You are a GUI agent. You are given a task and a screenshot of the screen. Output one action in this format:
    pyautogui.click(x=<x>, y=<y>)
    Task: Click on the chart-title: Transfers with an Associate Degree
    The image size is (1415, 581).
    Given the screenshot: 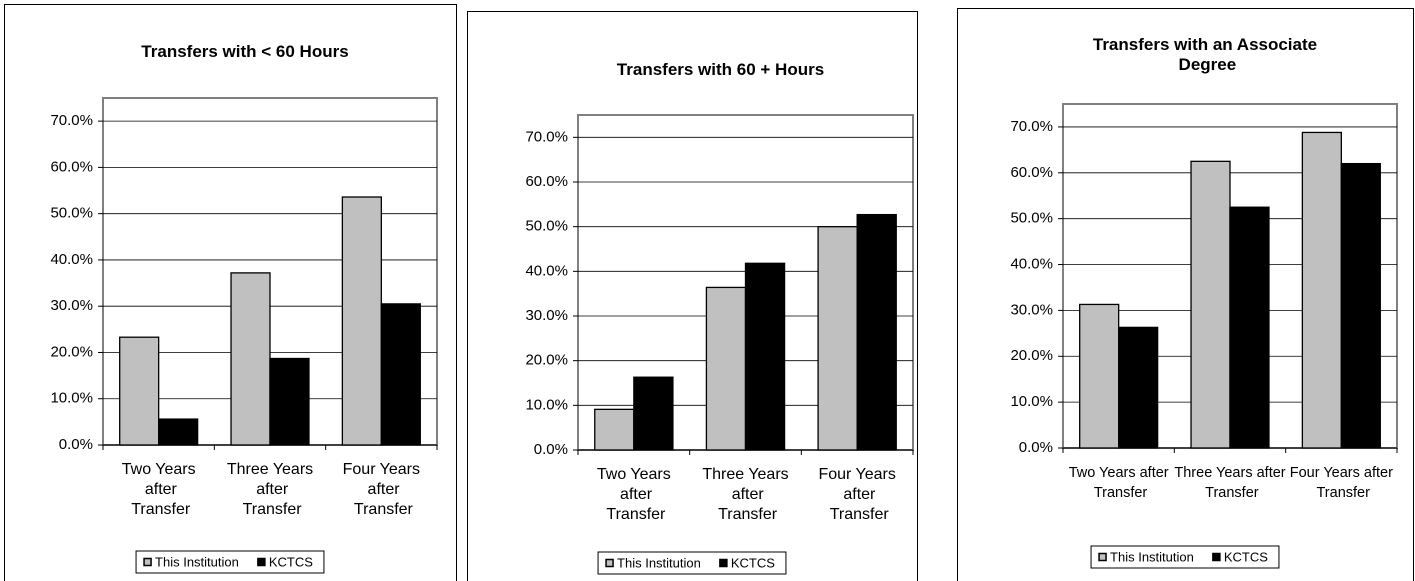 What is the action you would take?
    pyautogui.click(x=1205, y=54)
    